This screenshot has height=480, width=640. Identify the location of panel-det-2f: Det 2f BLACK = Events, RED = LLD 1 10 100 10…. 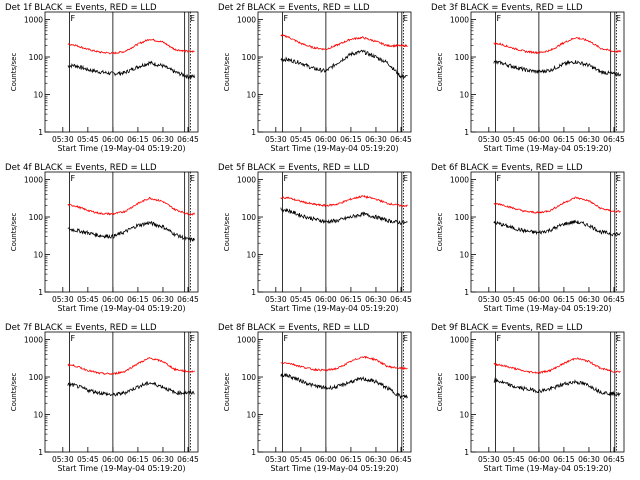
(315, 78).